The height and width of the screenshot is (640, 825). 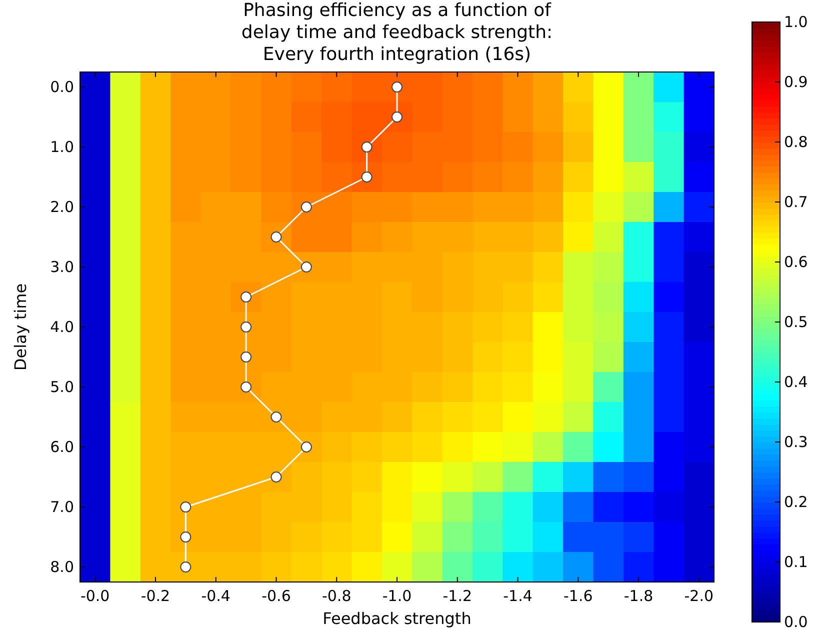 I want to click on y-tick-label: 0.0, so click(x=62, y=87).